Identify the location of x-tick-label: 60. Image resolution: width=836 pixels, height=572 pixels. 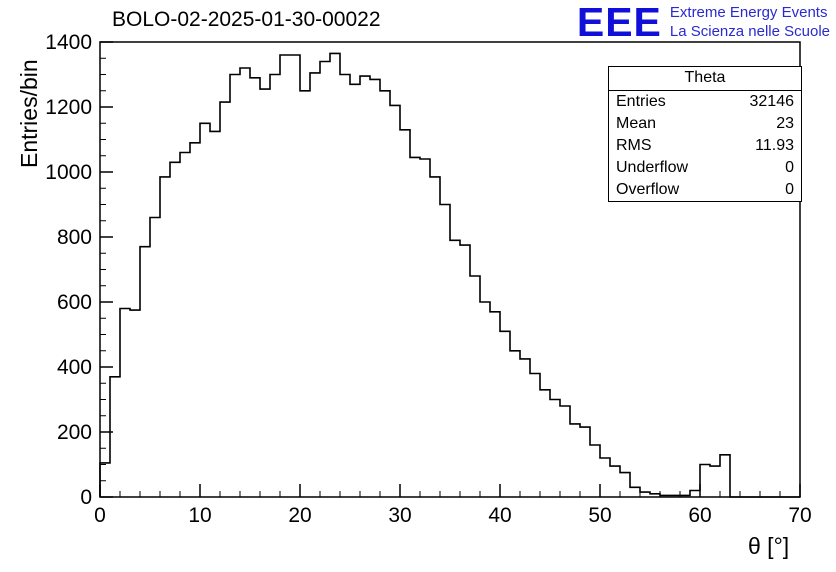
(699, 515).